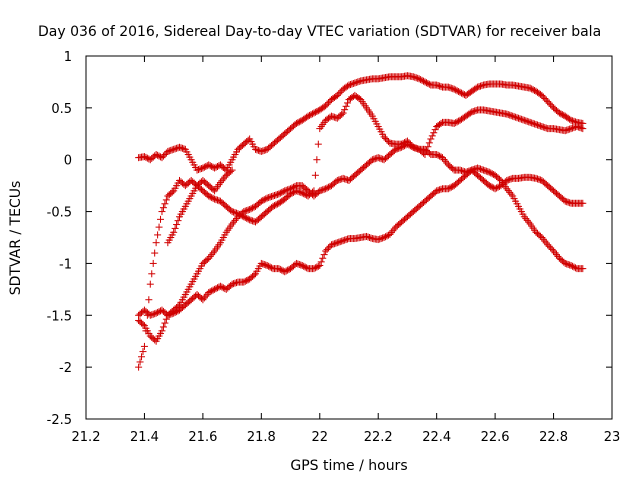 The height and width of the screenshot is (480, 640). I want to click on x-tick-label: 23, so click(612, 437).